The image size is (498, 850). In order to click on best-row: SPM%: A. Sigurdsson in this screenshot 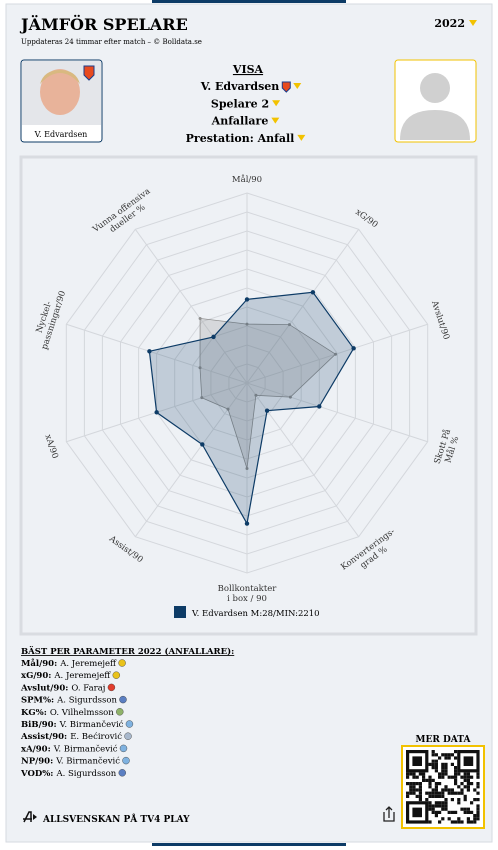, I will do `click(69, 701)`.